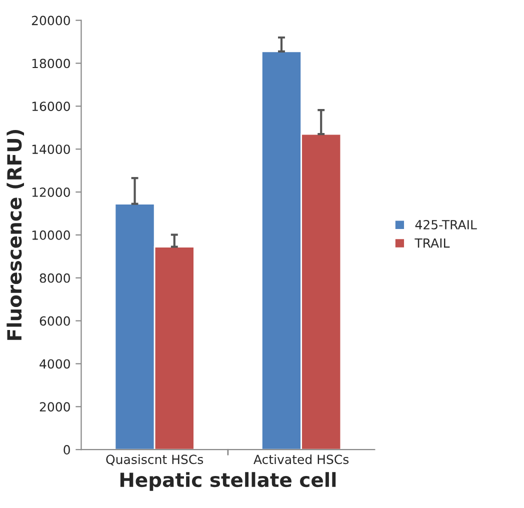  What do you see at coordinates (155, 460) in the screenshot?
I see `x-tick-label: Quasiscnt HSCs` at bounding box center [155, 460].